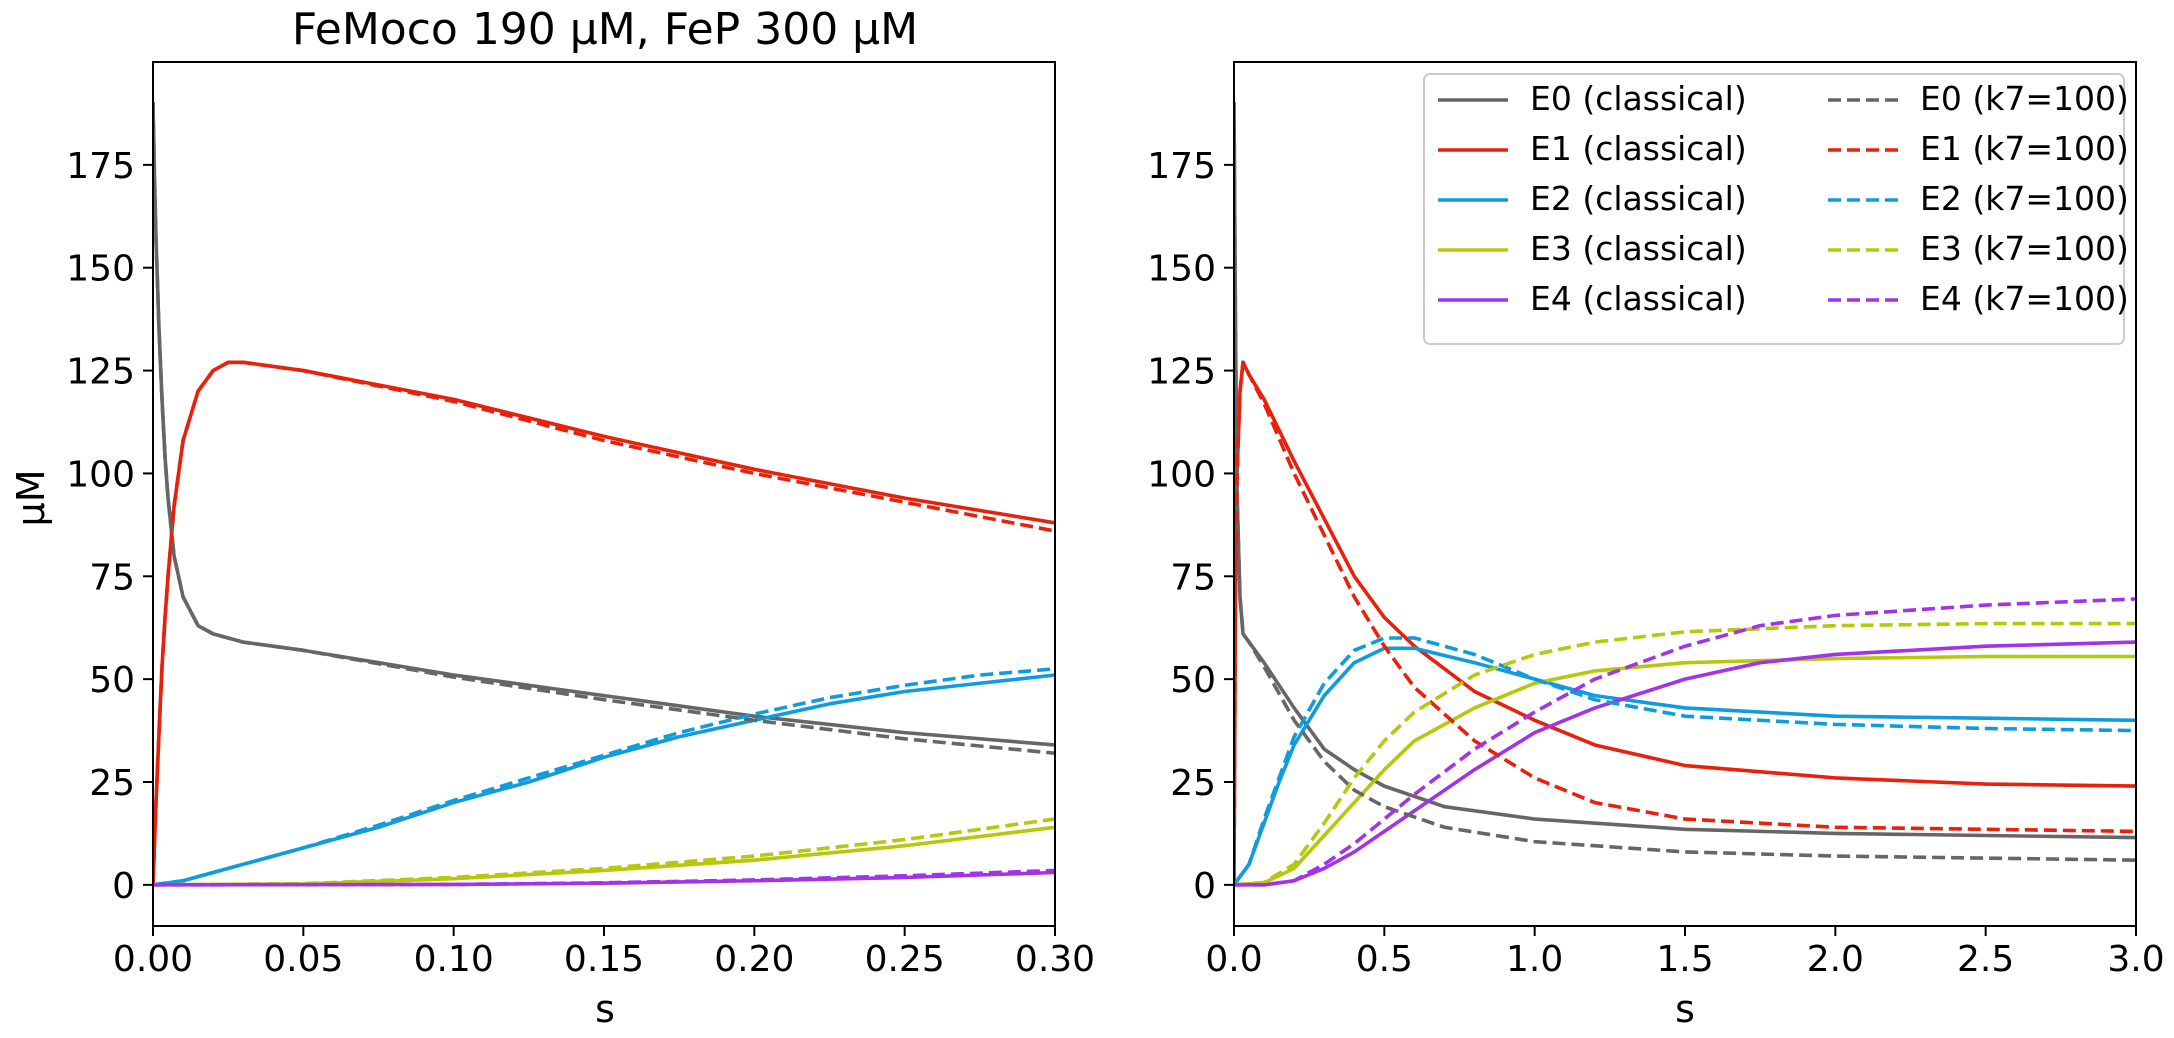 This screenshot has height=1038, width=2174. Describe the element at coordinates (2024, 248) in the screenshot. I see `legend-label: E3 (k7=100)` at that location.